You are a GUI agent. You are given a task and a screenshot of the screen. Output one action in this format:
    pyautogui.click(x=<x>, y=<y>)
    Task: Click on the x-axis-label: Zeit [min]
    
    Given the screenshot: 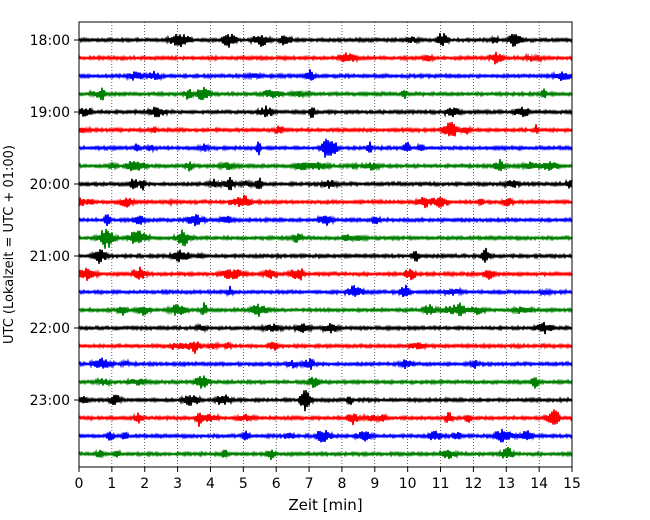 What is the action you would take?
    pyautogui.click(x=325, y=505)
    